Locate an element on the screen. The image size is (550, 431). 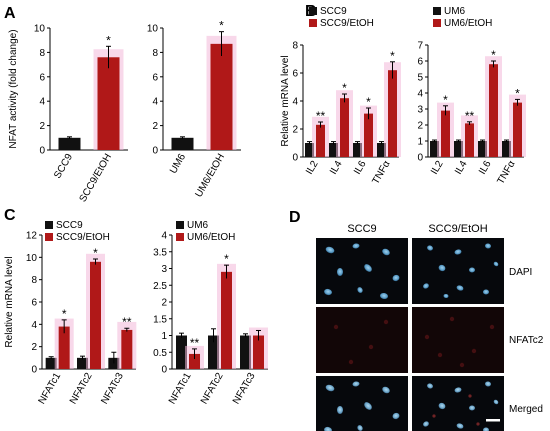
chart-c2-y-tick-label: 1 is located at coordinates (164, 336).